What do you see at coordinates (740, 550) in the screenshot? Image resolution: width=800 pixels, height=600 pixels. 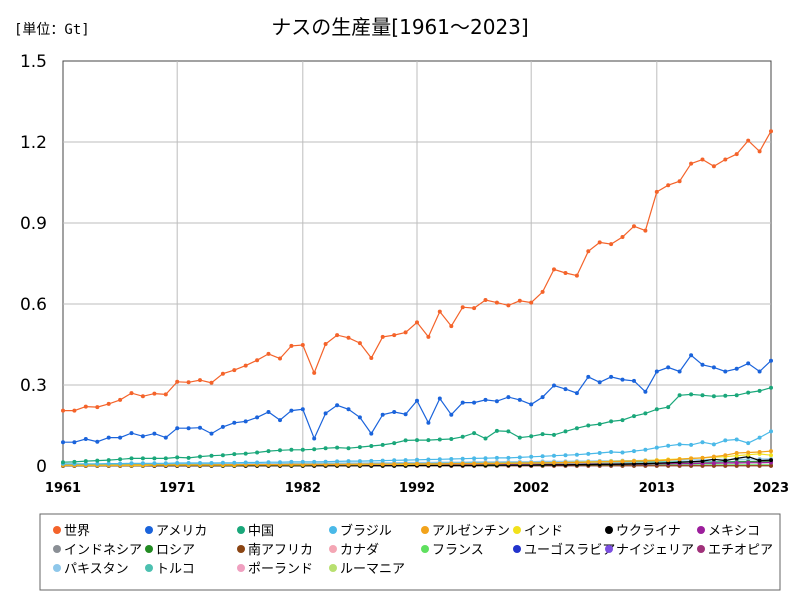 I see `legend-label: エチオピア` at bounding box center [740, 550].